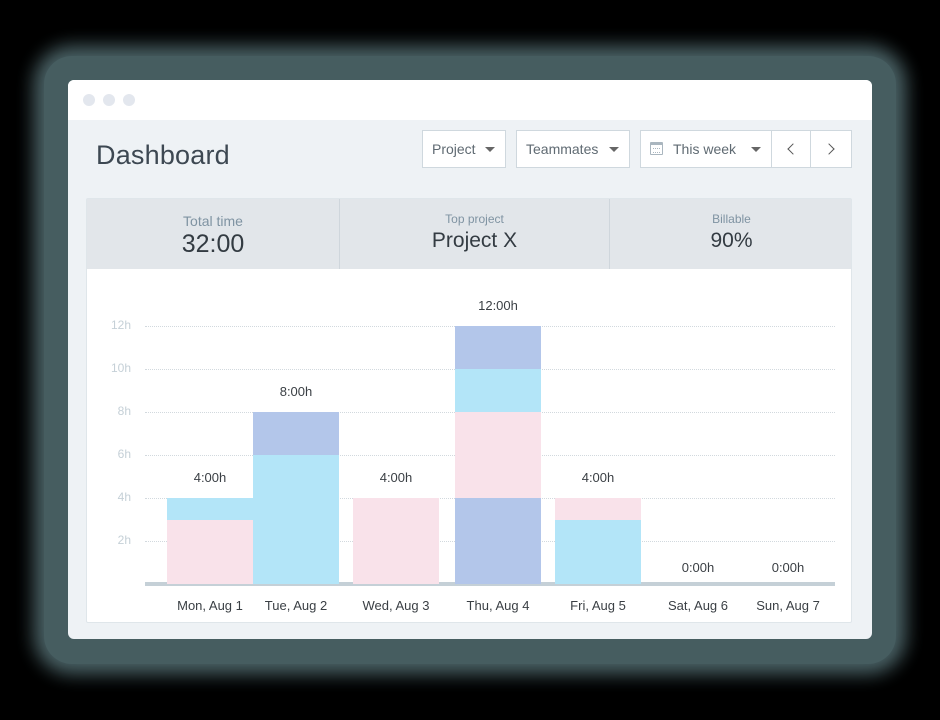 This screenshot has height=720, width=940. What do you see at coordinates (396, 605) in the screenshot?
I see `x-axis-day-label: Wed, Aug 3` at bounding box center [396, 605].